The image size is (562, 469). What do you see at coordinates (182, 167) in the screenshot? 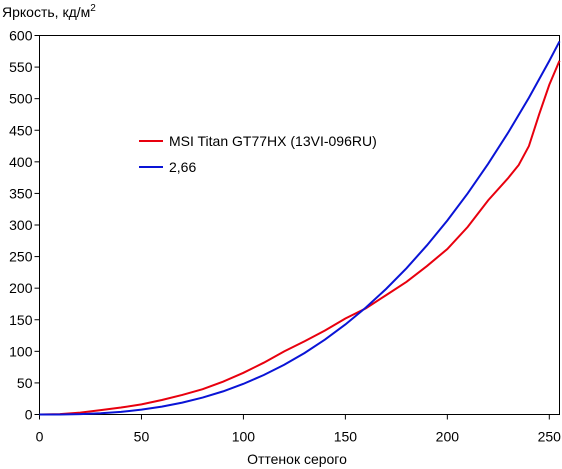
I see `legend-label-gamma-2-66: 2,66` at bounding box center [182, 167].